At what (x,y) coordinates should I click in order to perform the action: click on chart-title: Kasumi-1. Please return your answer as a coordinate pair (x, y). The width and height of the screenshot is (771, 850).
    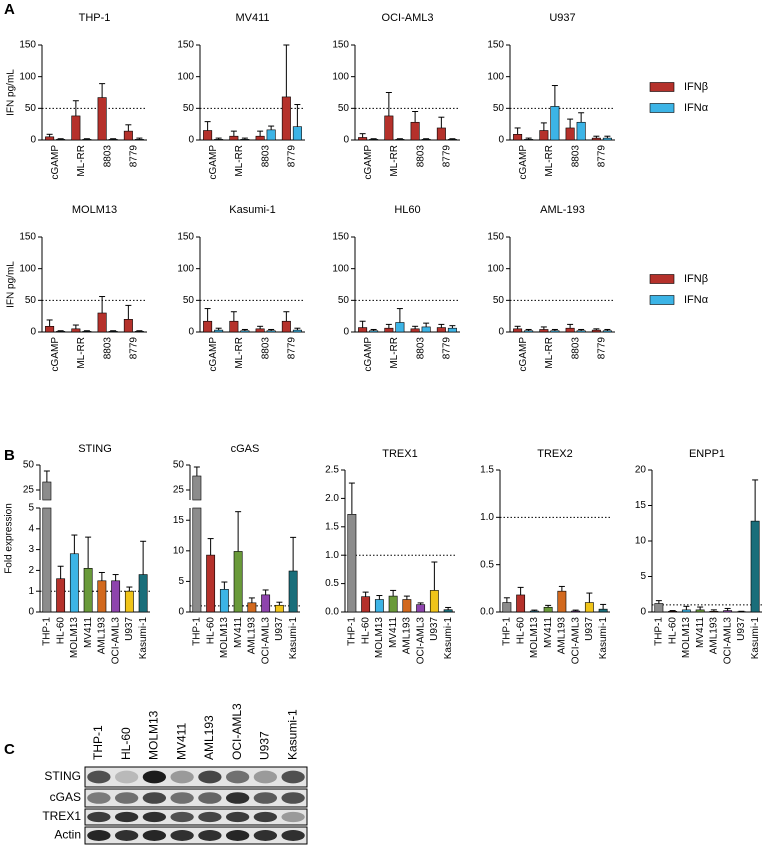
    Looking at the image, I should click on (252, 210).